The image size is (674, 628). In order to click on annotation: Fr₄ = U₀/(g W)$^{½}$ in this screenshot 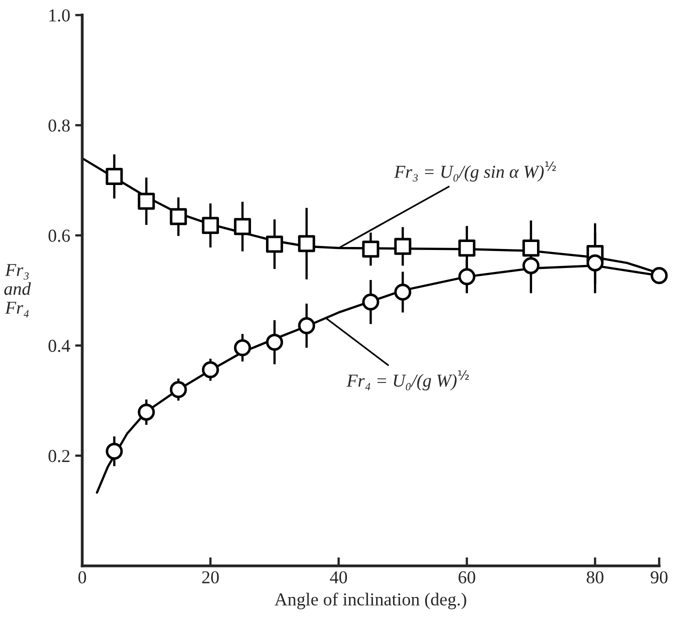, I will do `click(407, 380)`.